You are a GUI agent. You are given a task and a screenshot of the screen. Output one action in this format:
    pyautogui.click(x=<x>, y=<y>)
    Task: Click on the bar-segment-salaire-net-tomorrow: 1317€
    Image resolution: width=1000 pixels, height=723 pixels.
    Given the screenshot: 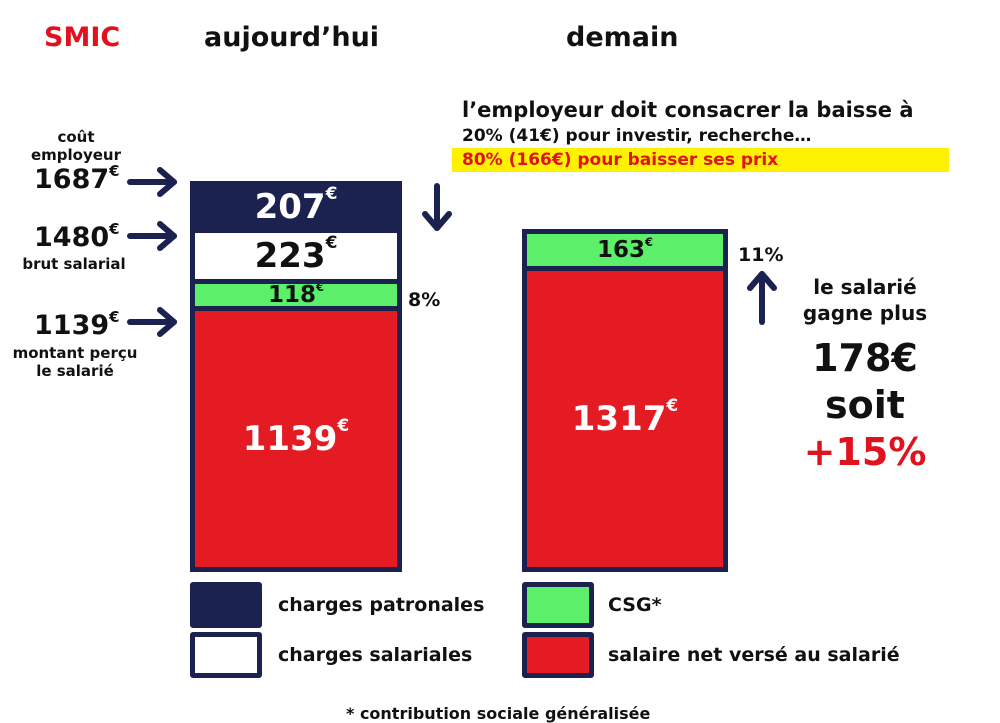 What is the action you would take?
    pyautogui.click(x=625, y=419)
    